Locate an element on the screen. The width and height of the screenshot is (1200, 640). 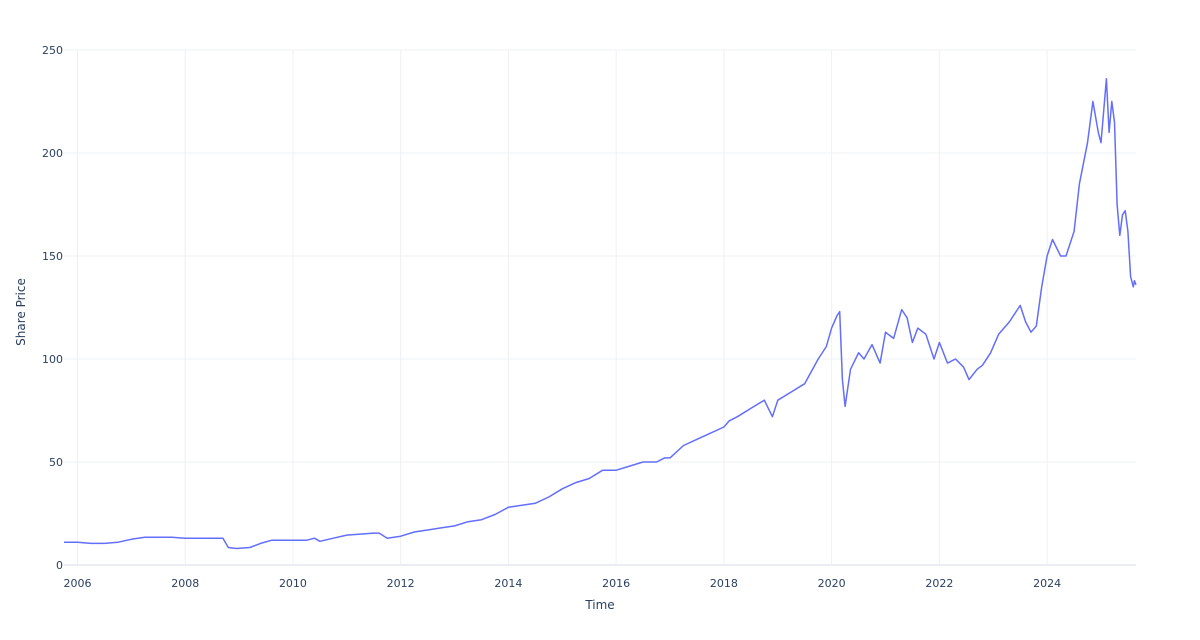
x-tick-label: 2024 is located at coordinates (1047, 583).